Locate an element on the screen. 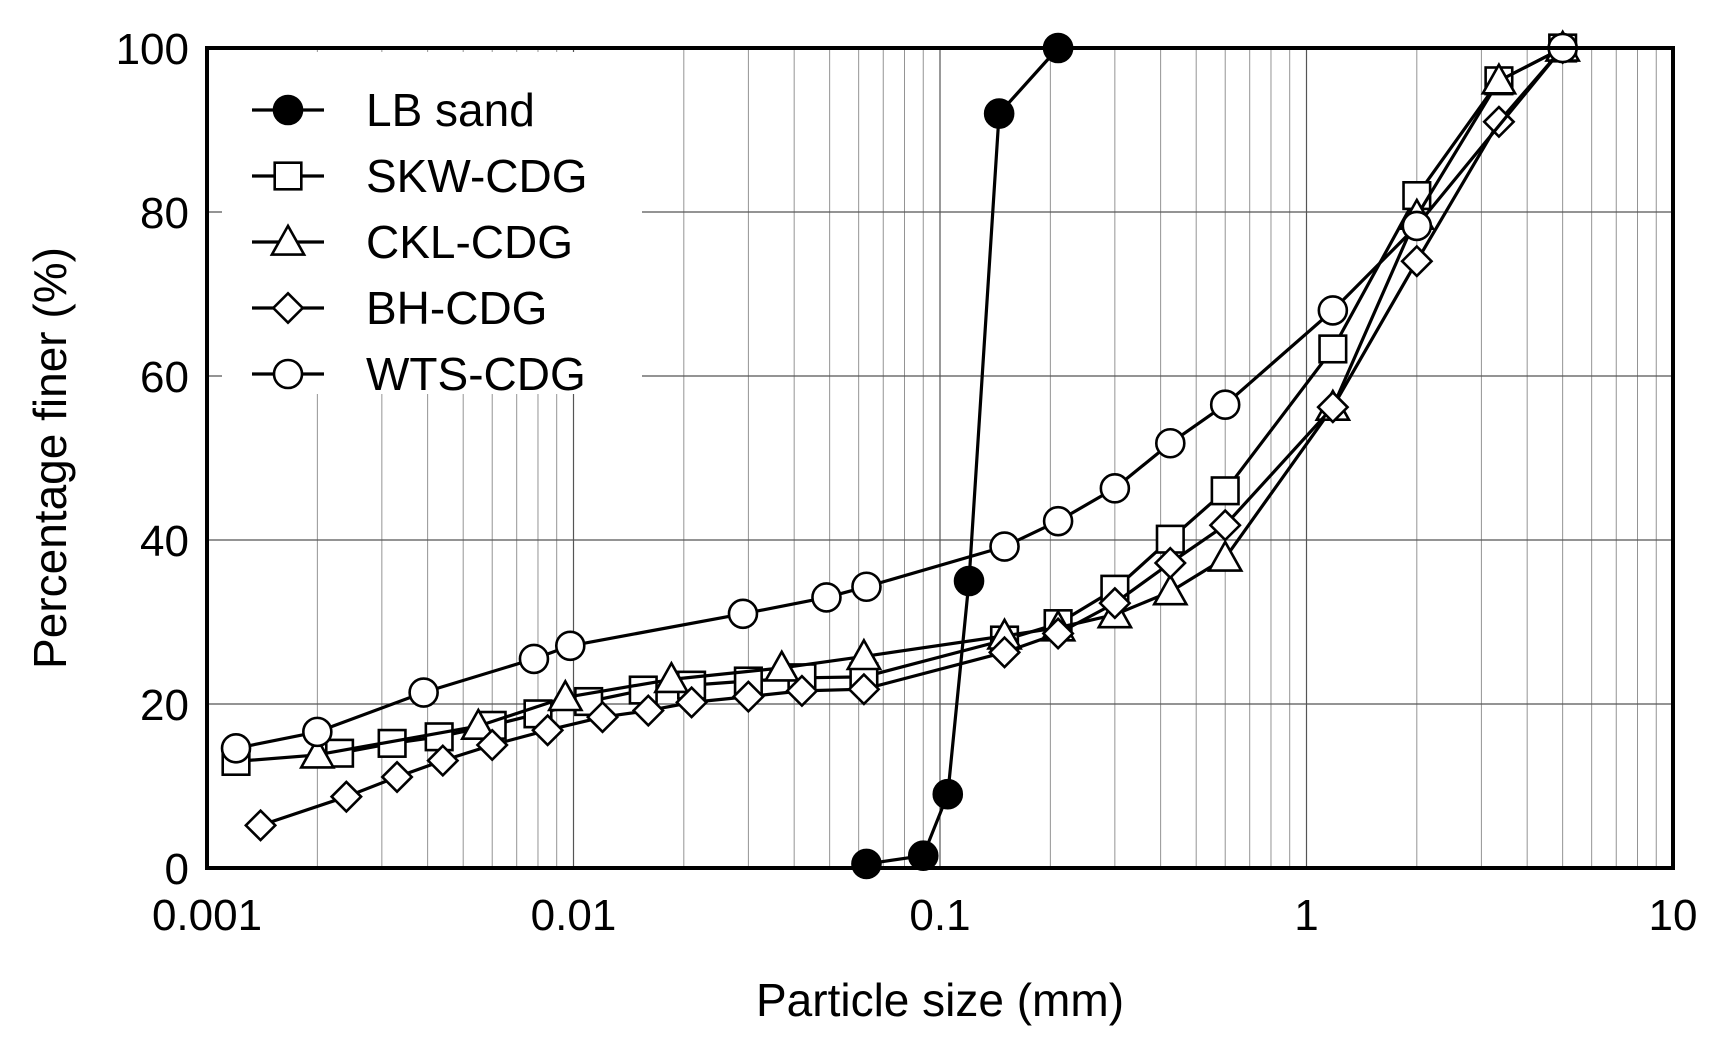  series-line-lb-sand is located at coordinates (963, 456).